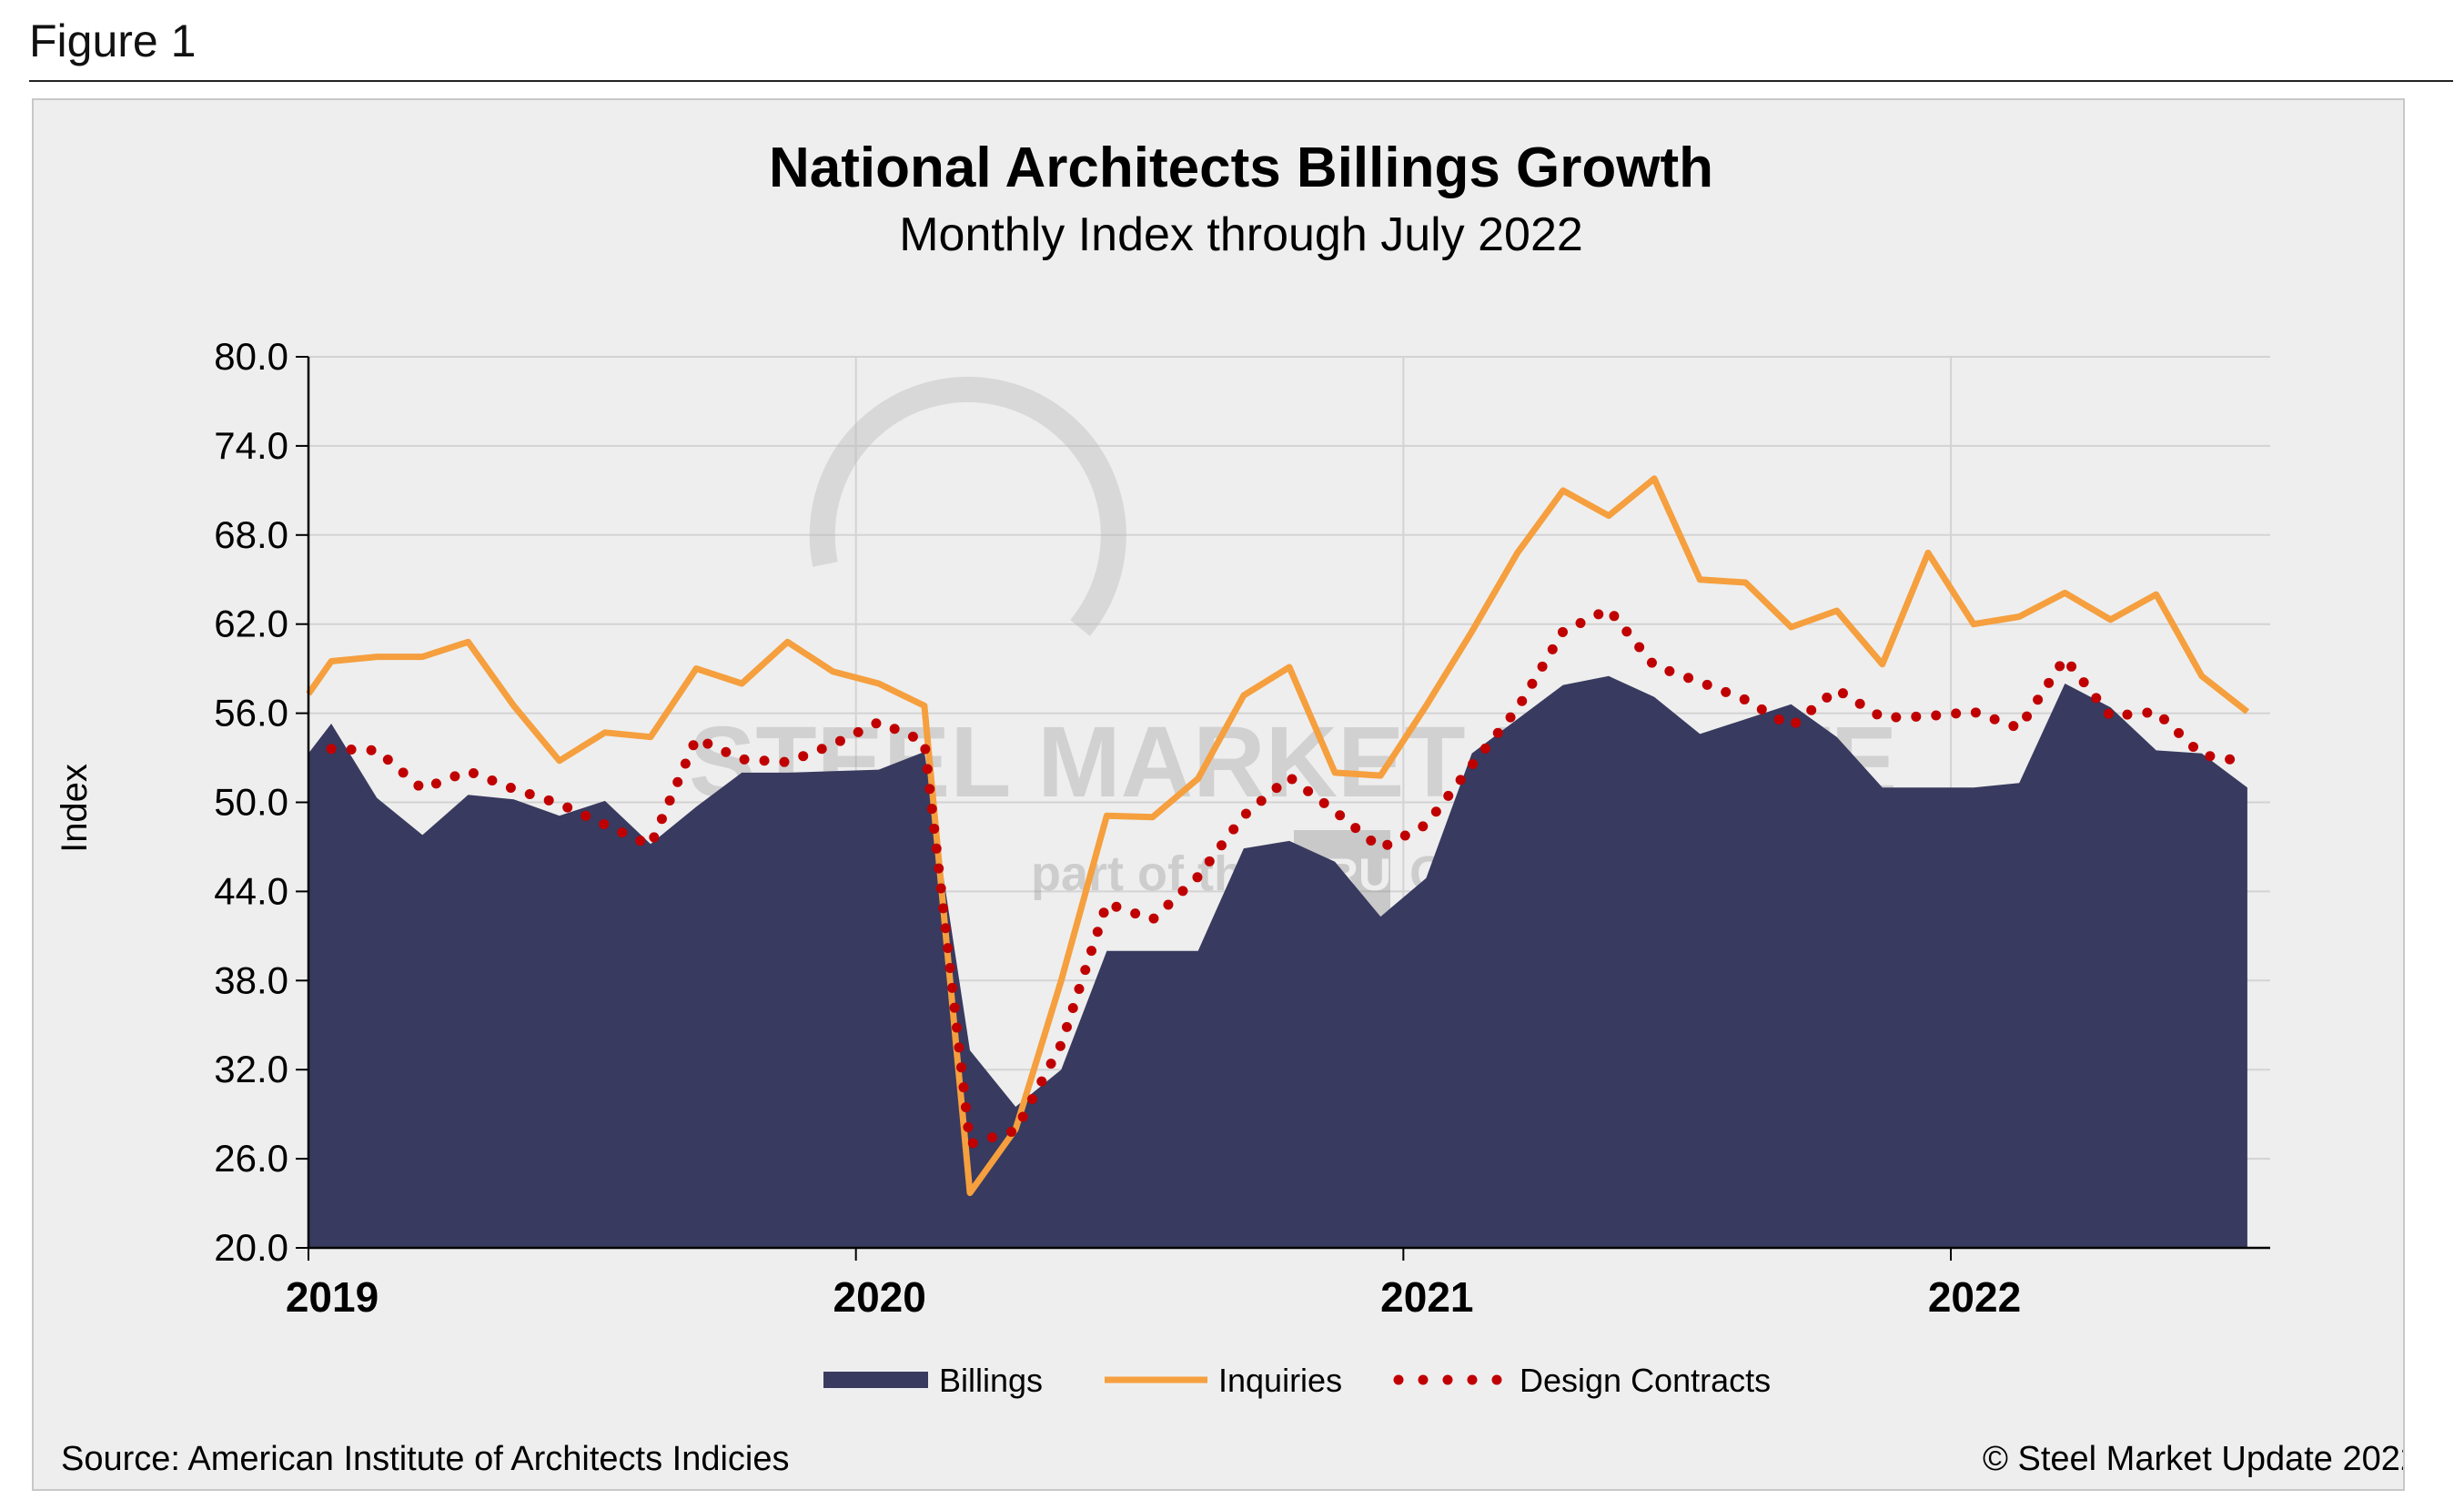  What do you see at coordinates (251, 713) in the screenshot?
I see `y-tick-label: 56.0` at bounding box center [251, 713].